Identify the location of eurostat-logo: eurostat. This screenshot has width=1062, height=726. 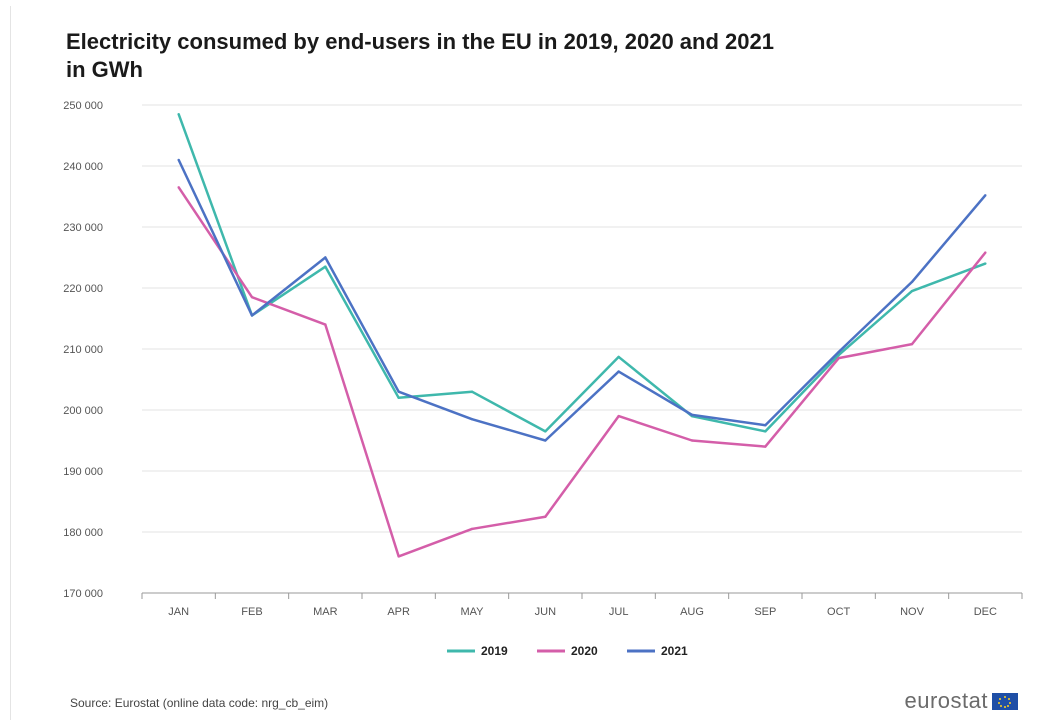
(961, 701).